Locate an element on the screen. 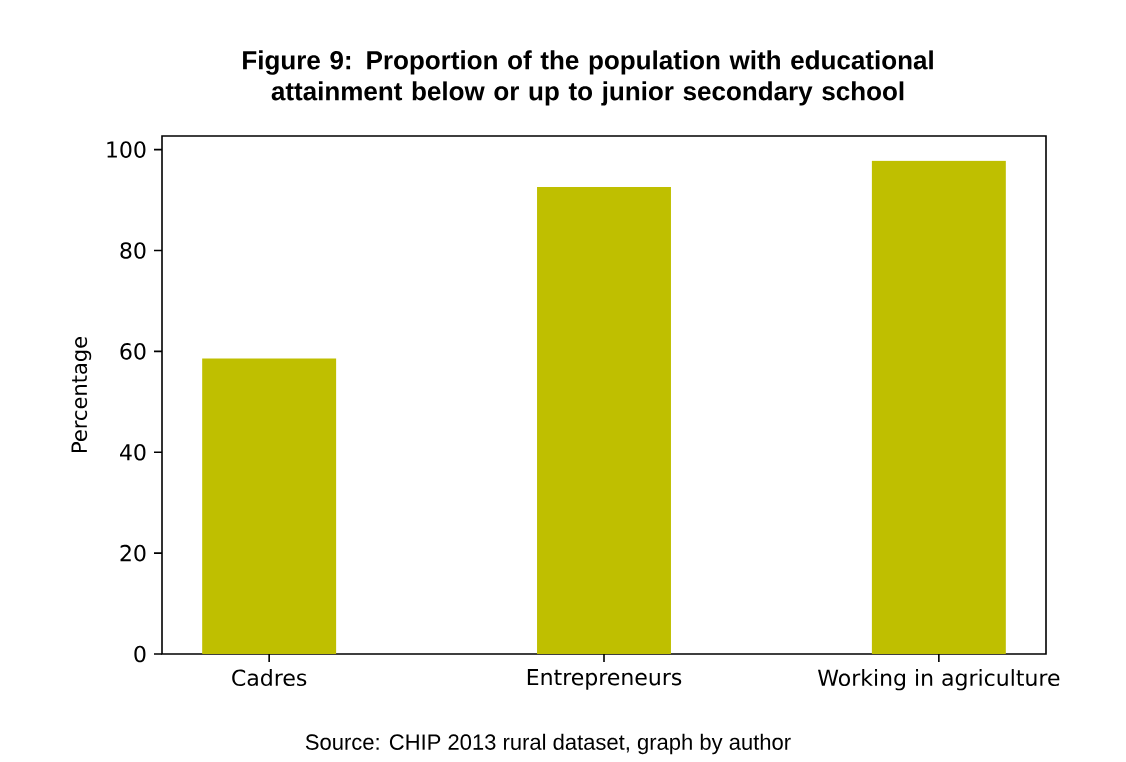  y-tick-label: 60 is located at coordinates (133, 351).